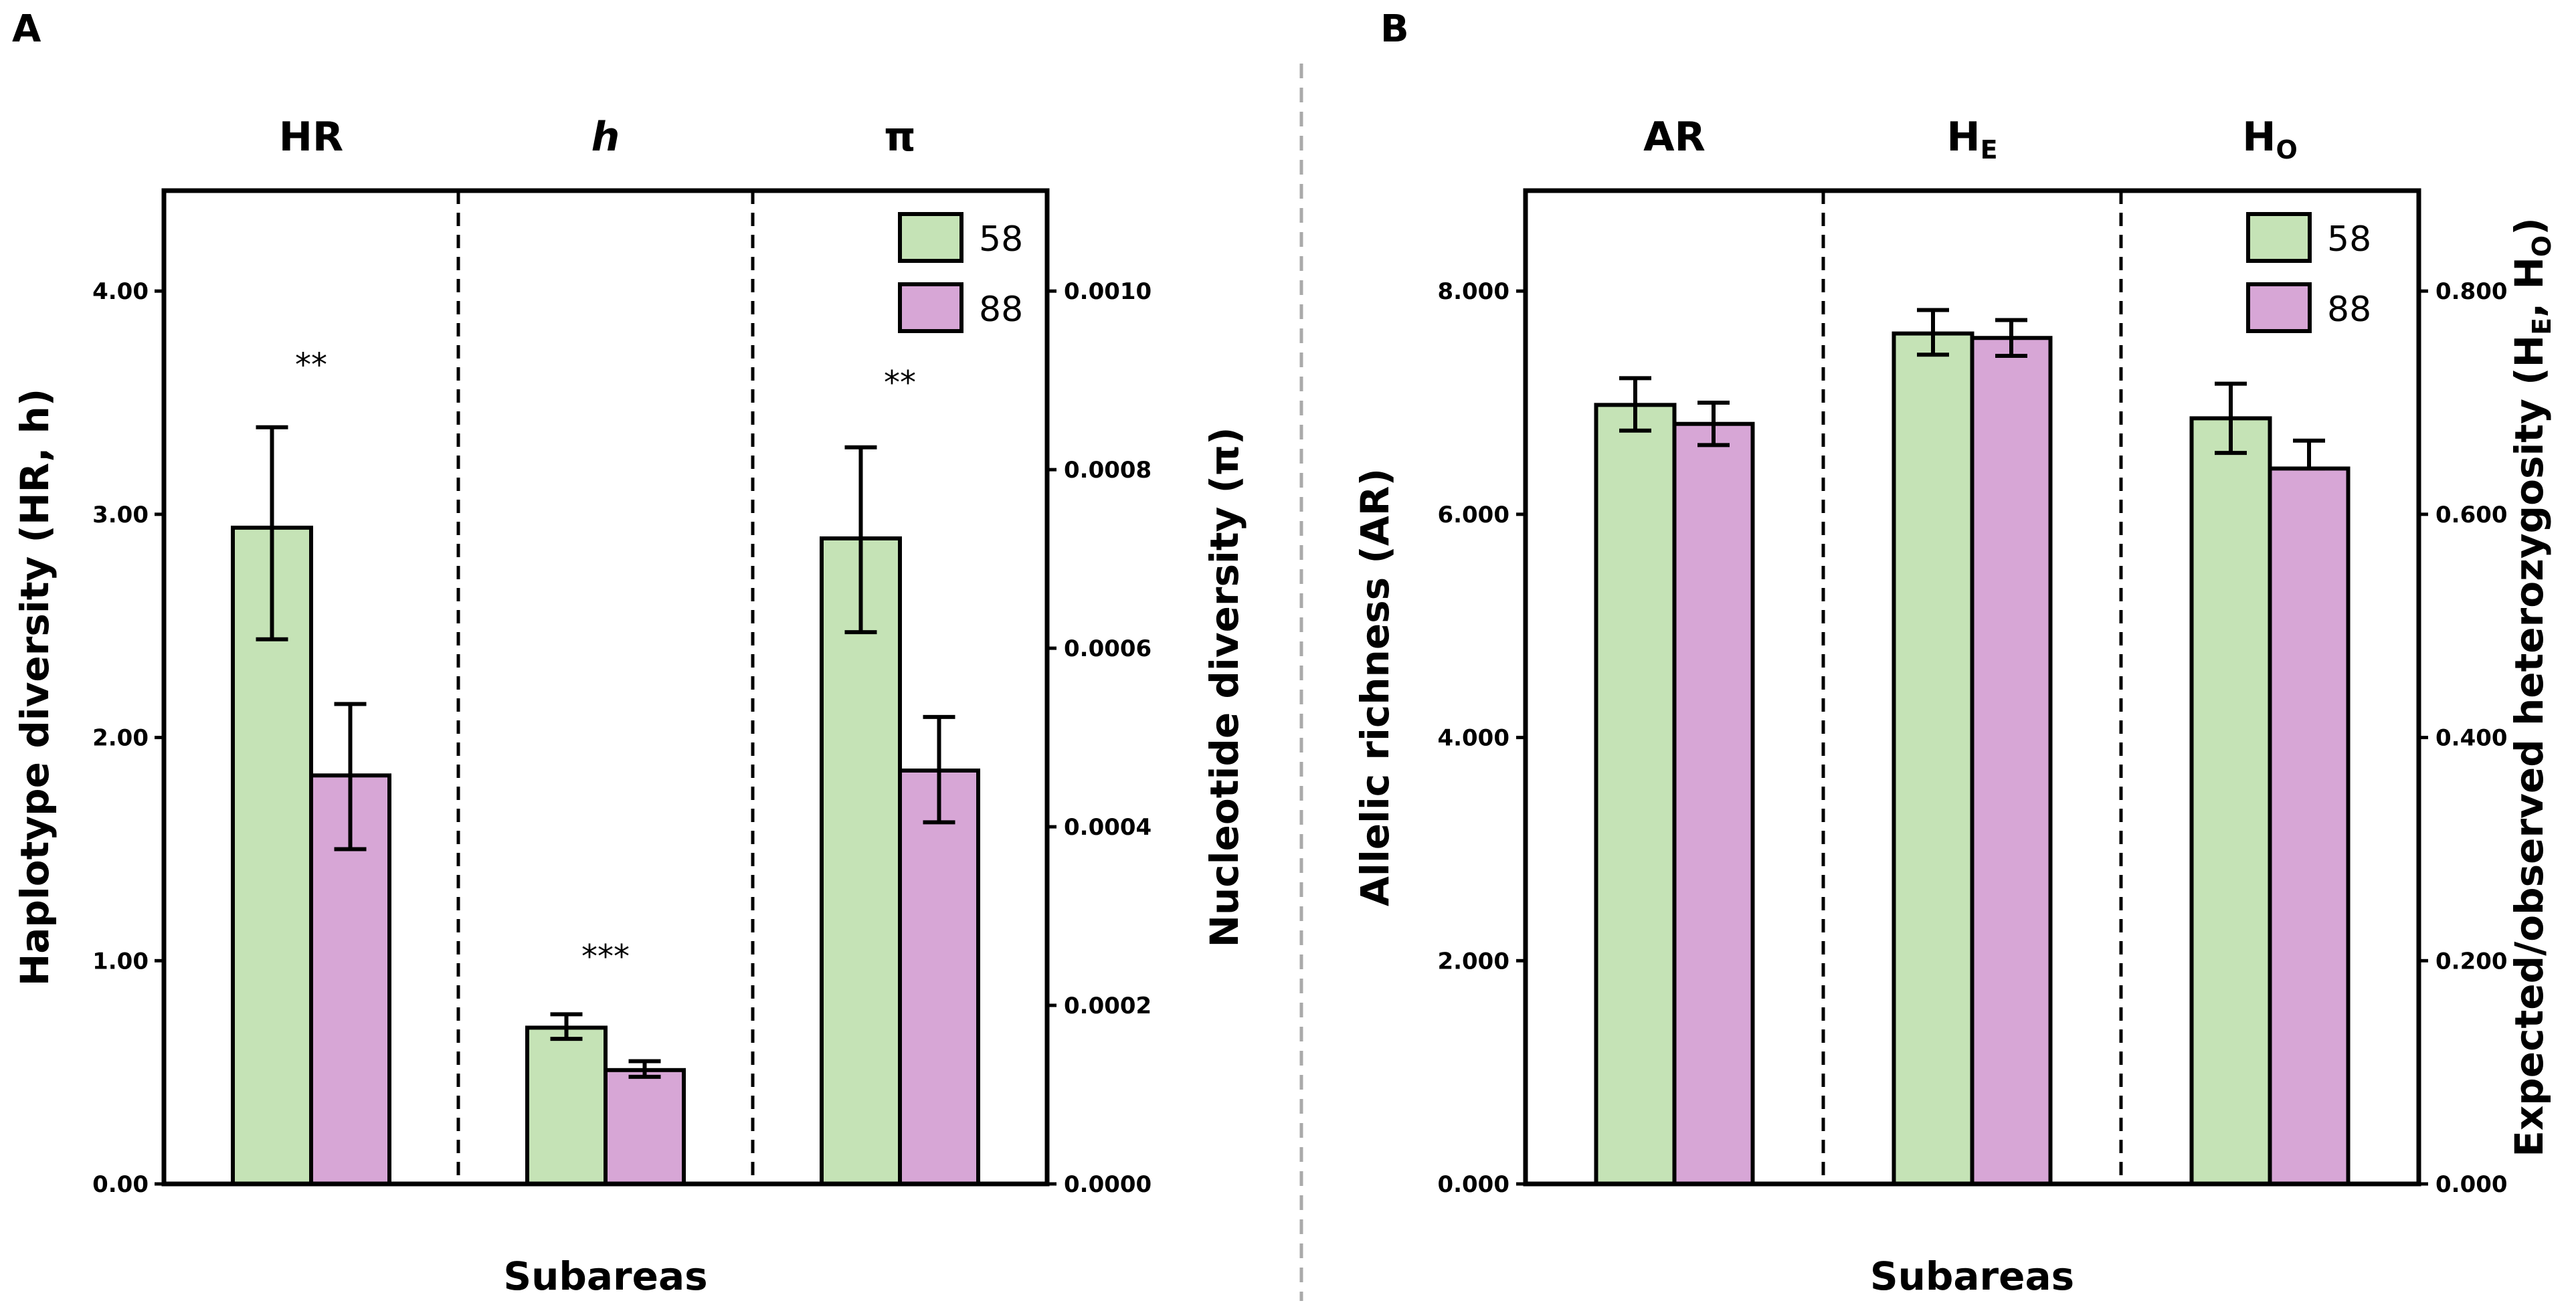 Image resolution: width=2576 pixels, height=1307 pixels. I want to click on left-axis-title: Haplotype diversity (HR, h), so click(35, 688).